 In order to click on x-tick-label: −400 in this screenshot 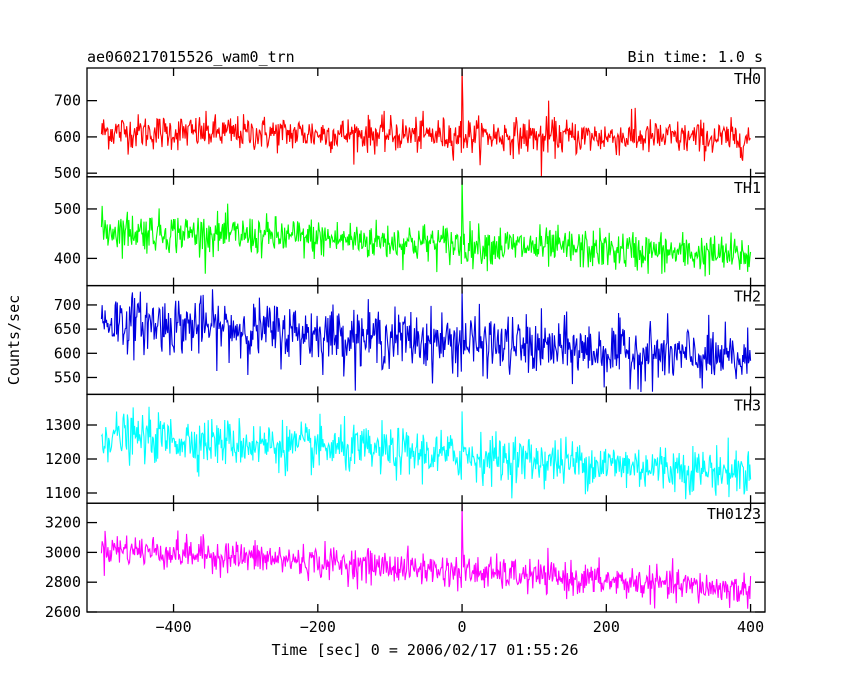, I will do `click(173, 627)`.